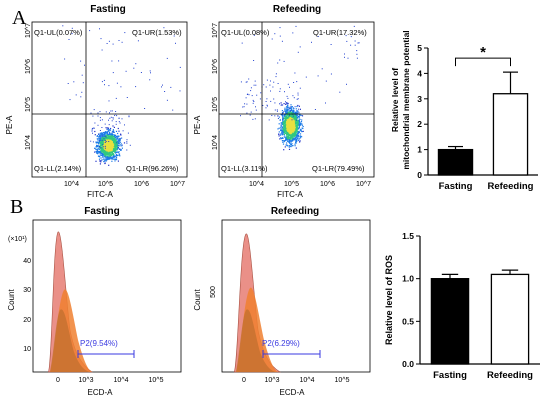 Image resolution: width=550 pixels, height=402 pixels. What do you see at coordinates (408, 321) in the screenshot?
I see `y-tick-label: 0.5` at bounding box center [408, 321].